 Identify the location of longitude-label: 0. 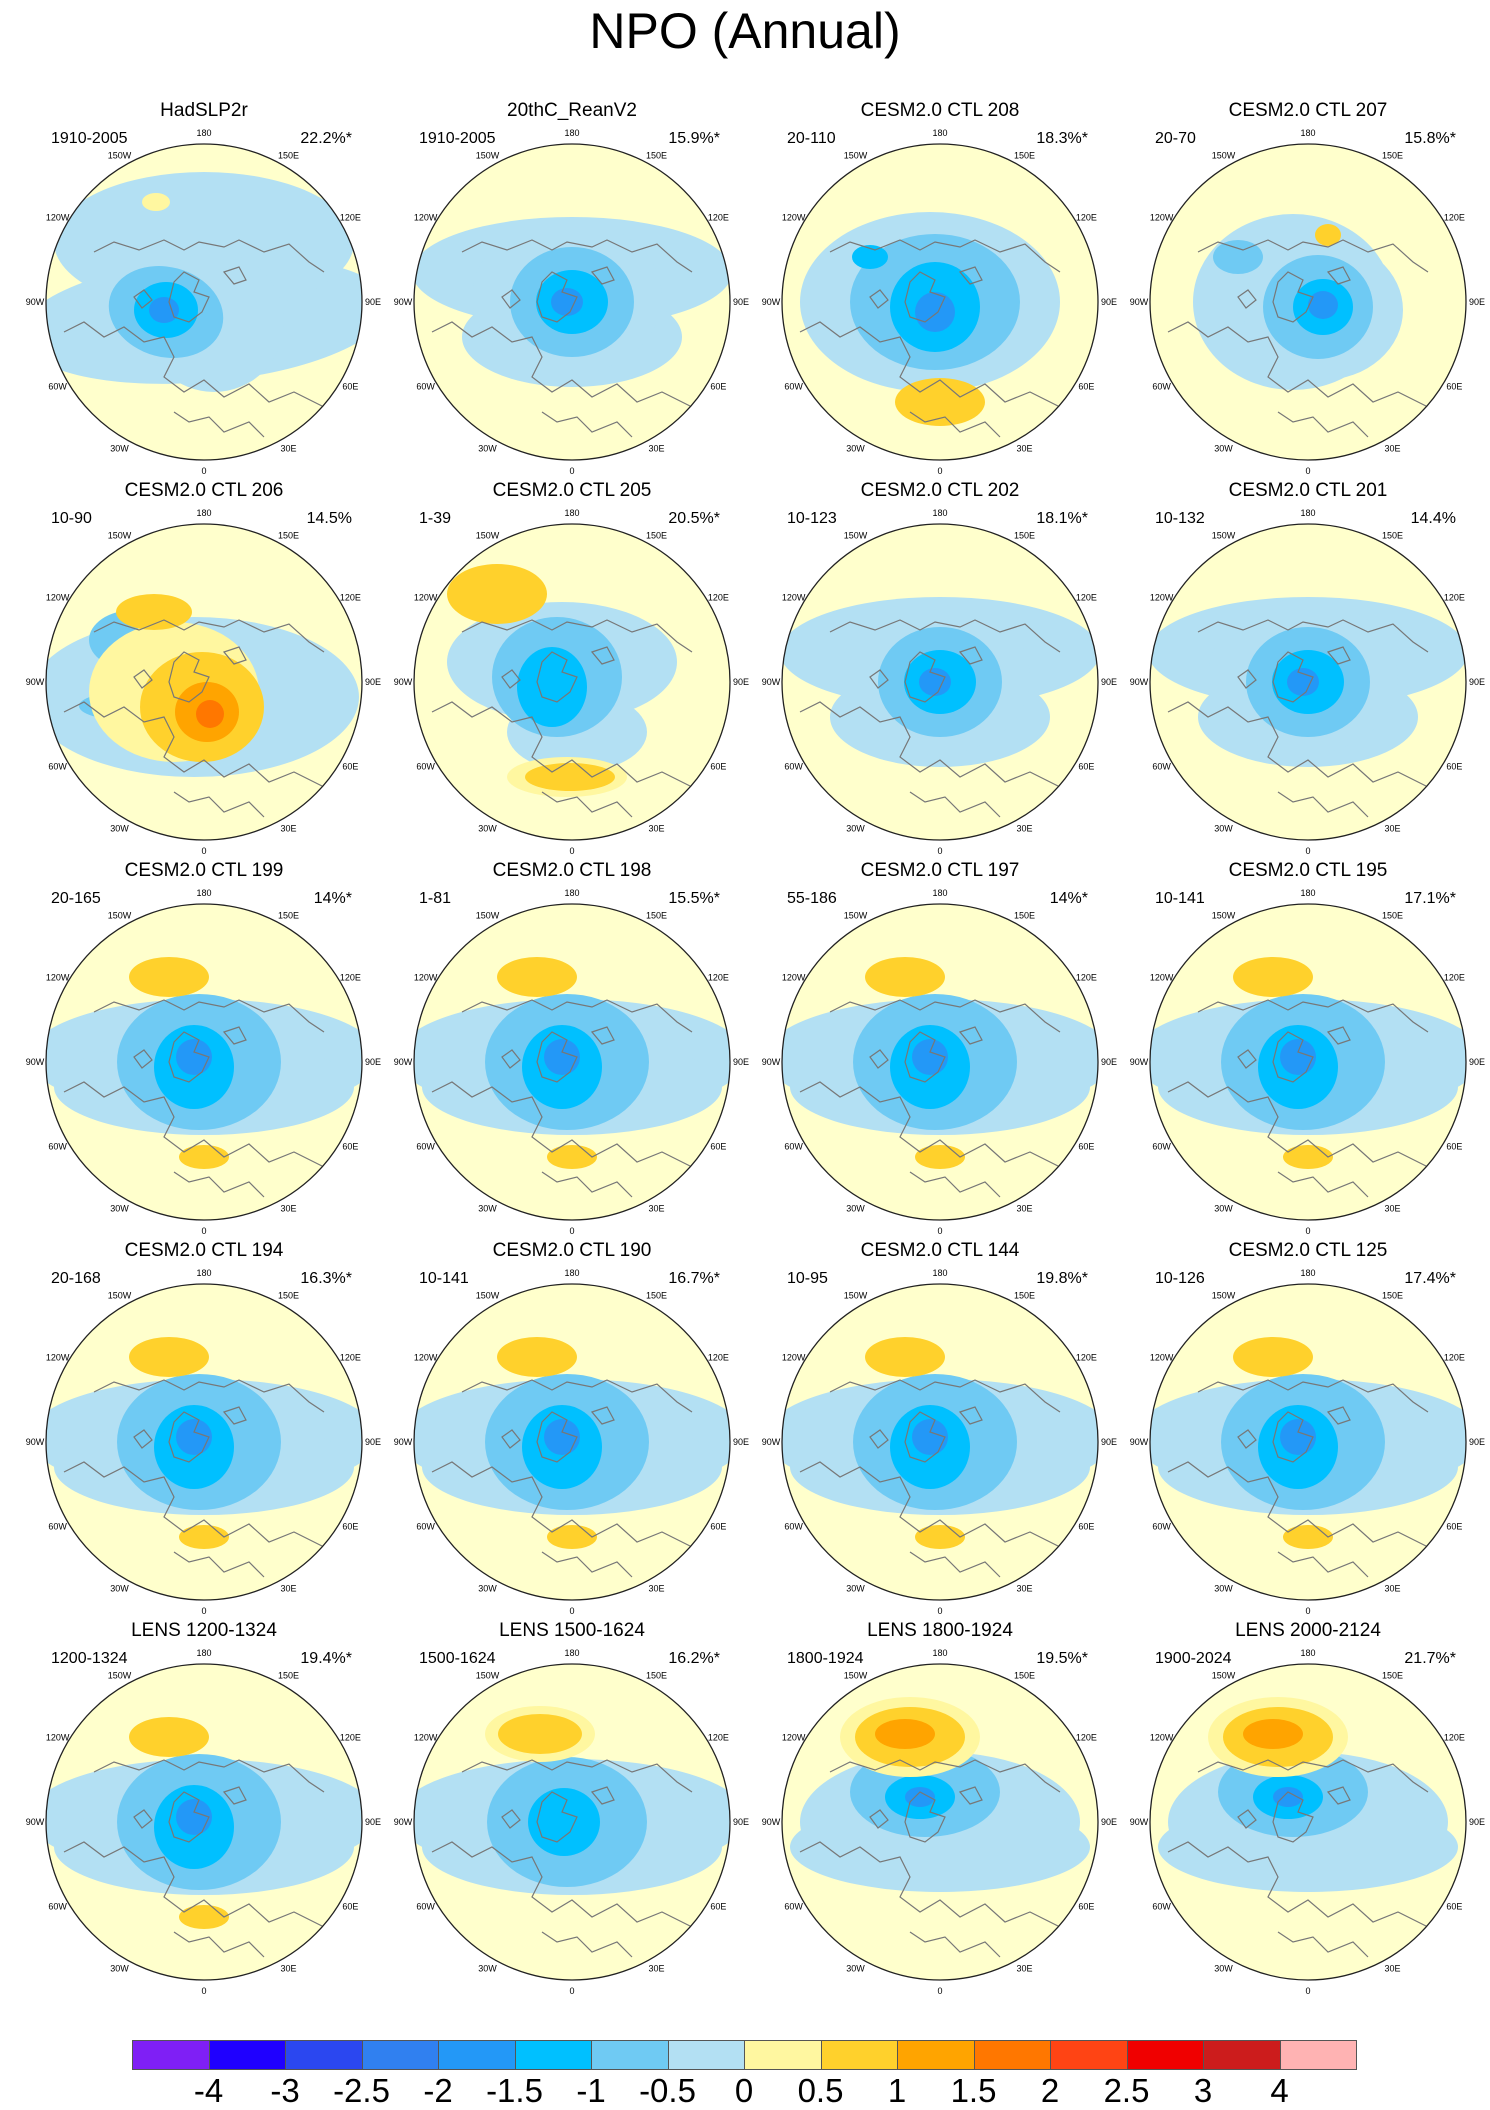
(571, 1991).